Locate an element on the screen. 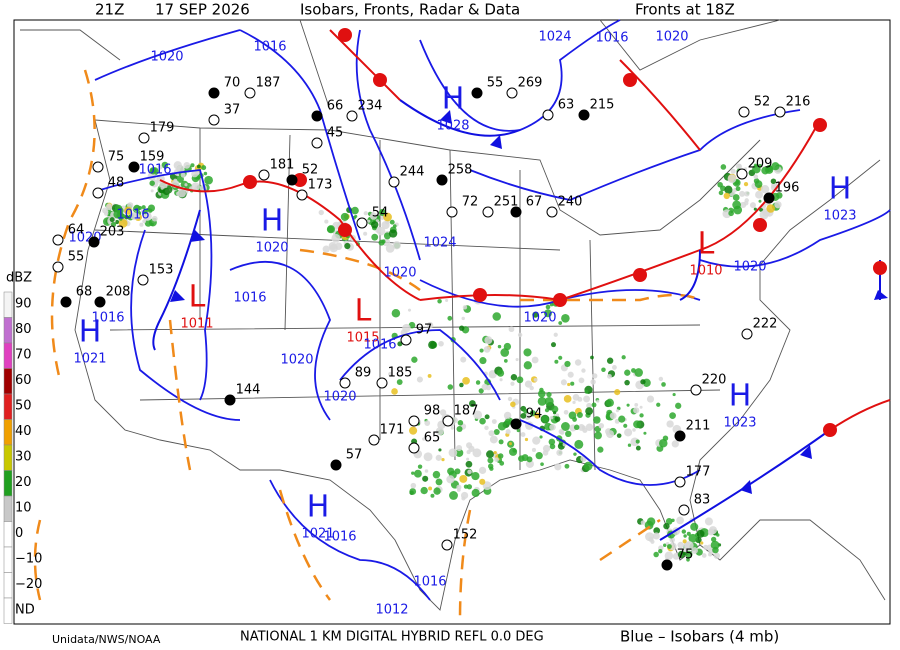 The height and width of the screenshot is (650, 900). isobar-label: 1016 is located at coordinates (611, 38).